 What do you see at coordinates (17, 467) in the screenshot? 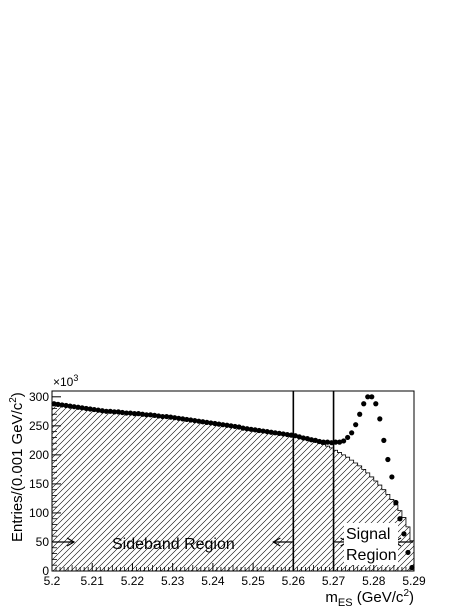
I see `y-axis-title: Entries/(0.001 GeV/c2)` at bounding box center [17, 467].